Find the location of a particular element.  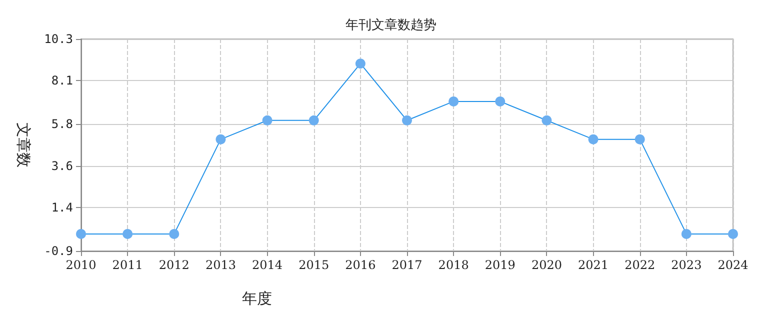

x-axis-title: 年度 is located at coordinates (257, 299).